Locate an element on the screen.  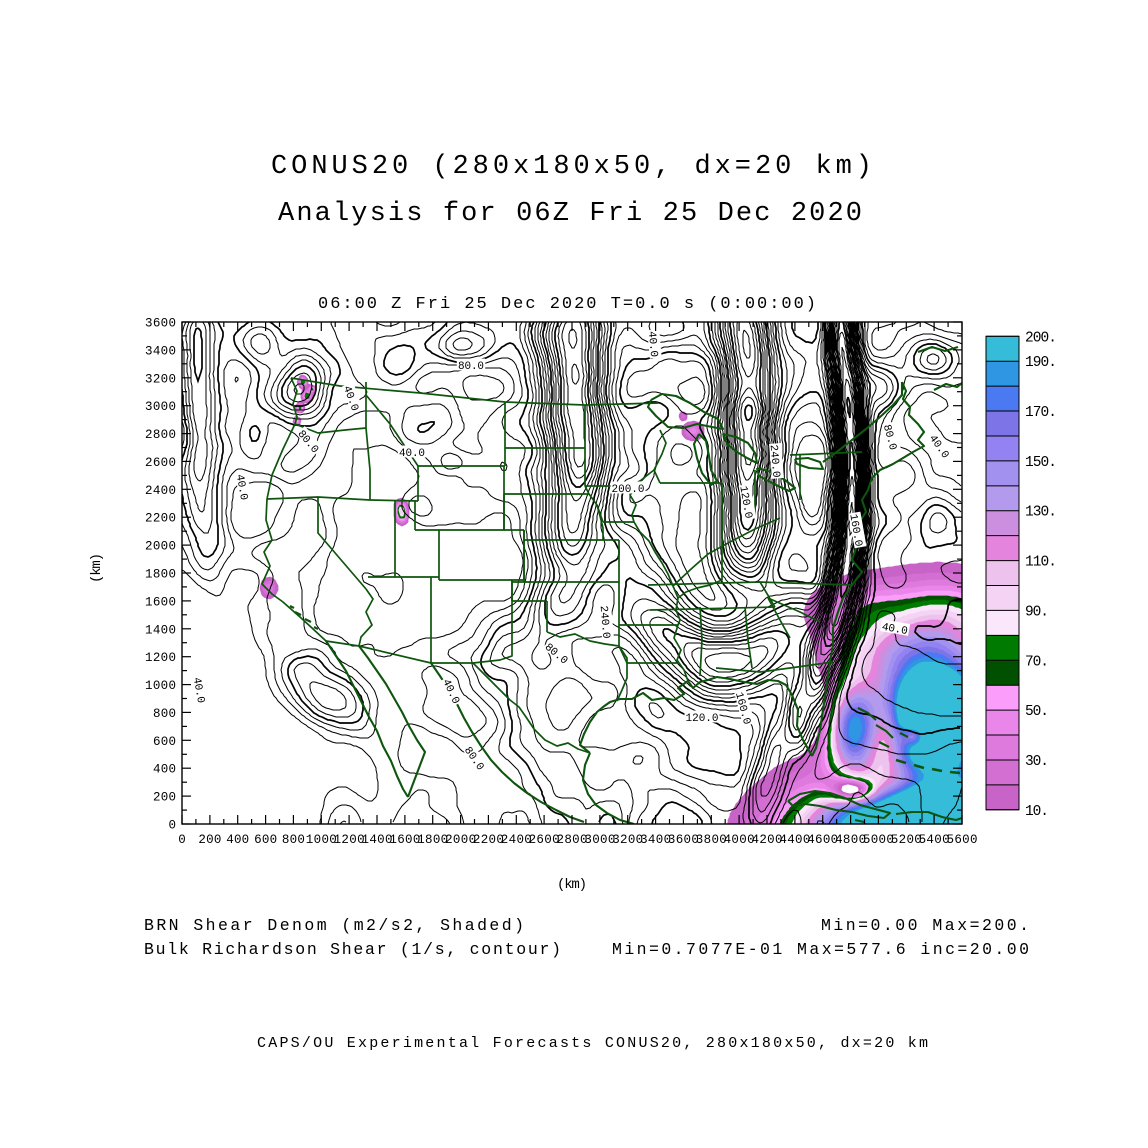
svg-text: 50. is located at coordinates (1037, 712).